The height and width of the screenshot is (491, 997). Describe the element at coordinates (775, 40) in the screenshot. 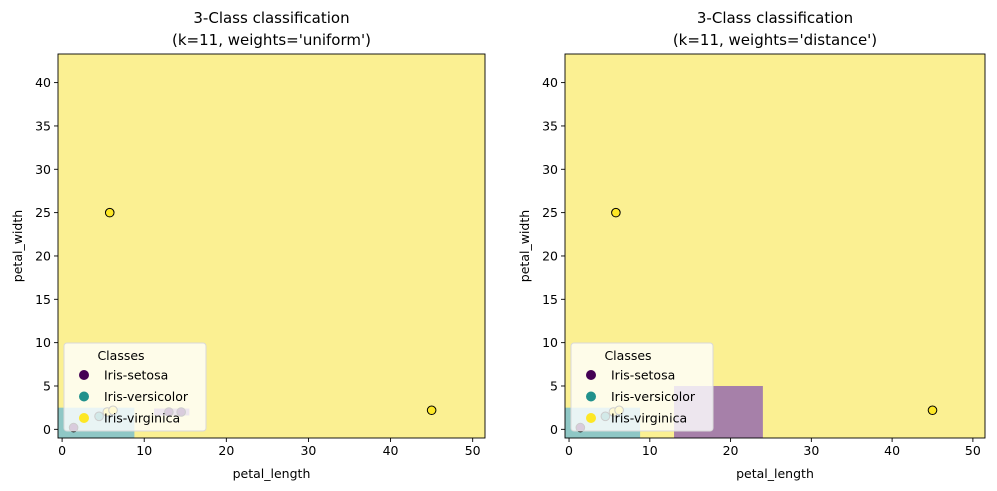

I see `chart-subtitle: (k=11, weights='distance')` at that location.